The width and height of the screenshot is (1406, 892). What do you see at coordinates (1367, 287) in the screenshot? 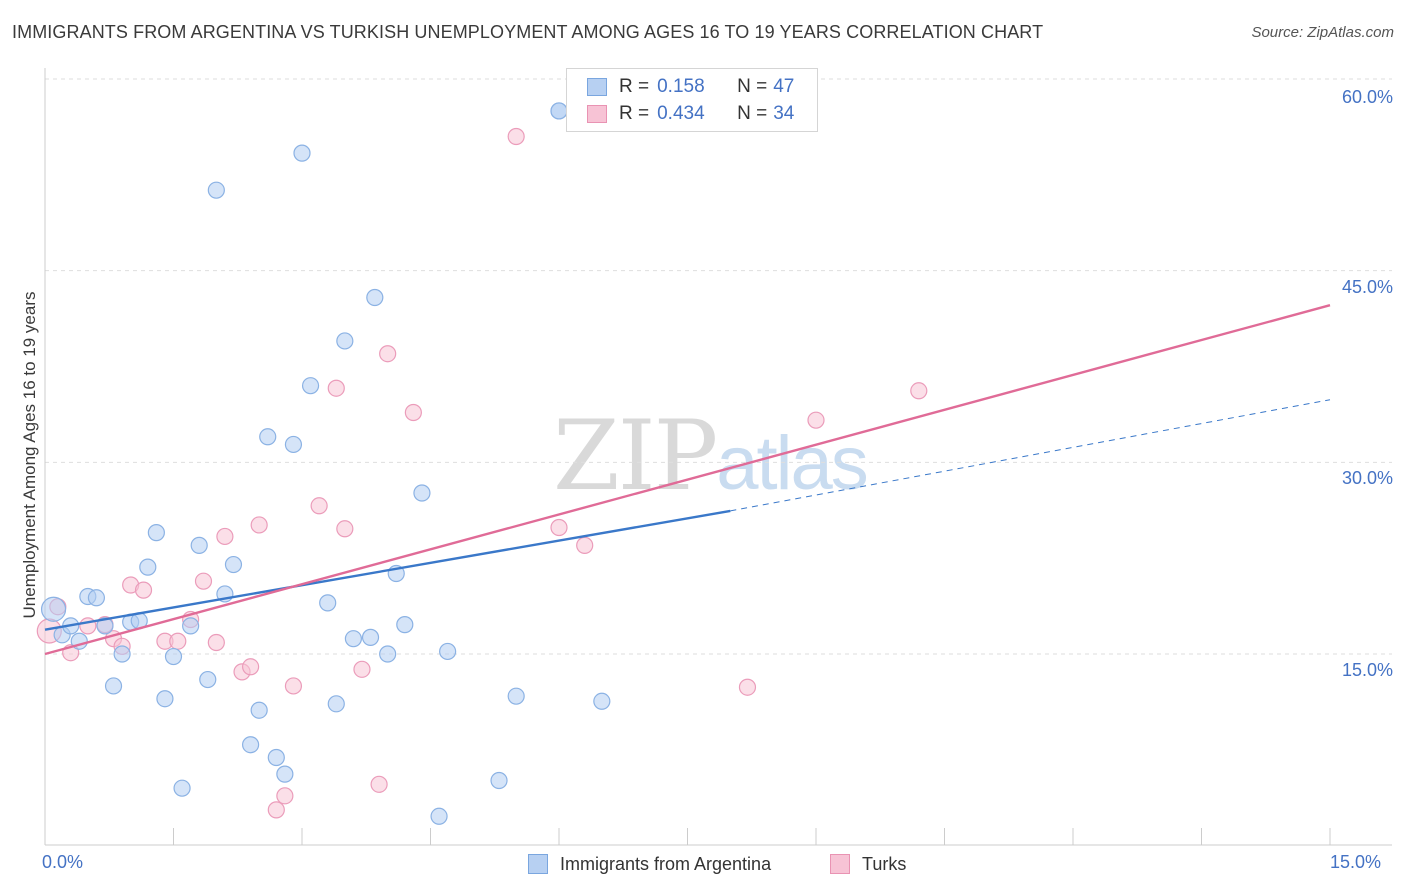
I see `y-tick-label: 45.0%` at bounding box center [1367, 287].